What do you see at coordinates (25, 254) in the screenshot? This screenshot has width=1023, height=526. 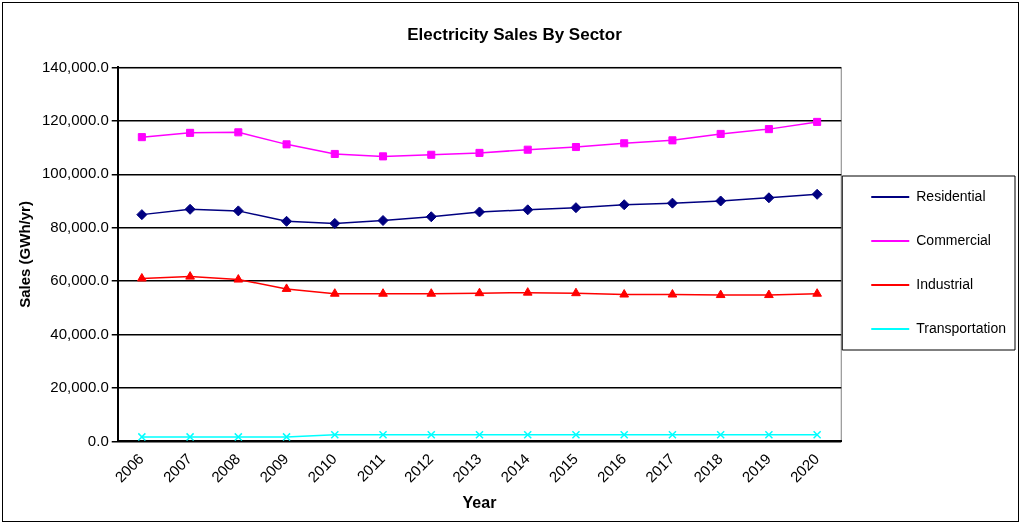 I see `y-axis-title: Sales (GWh/yr)` at bounding box center [25, 254].